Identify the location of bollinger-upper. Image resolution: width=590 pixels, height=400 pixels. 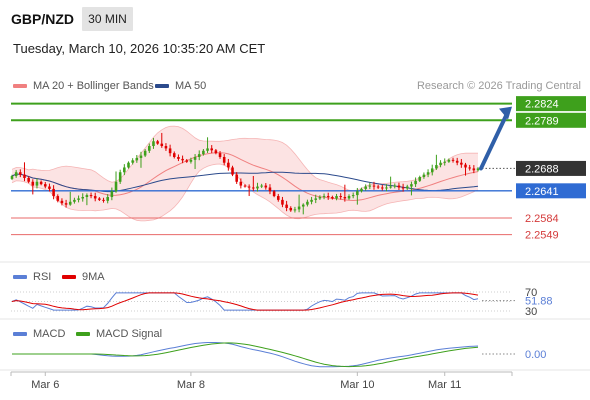
(244, 158).